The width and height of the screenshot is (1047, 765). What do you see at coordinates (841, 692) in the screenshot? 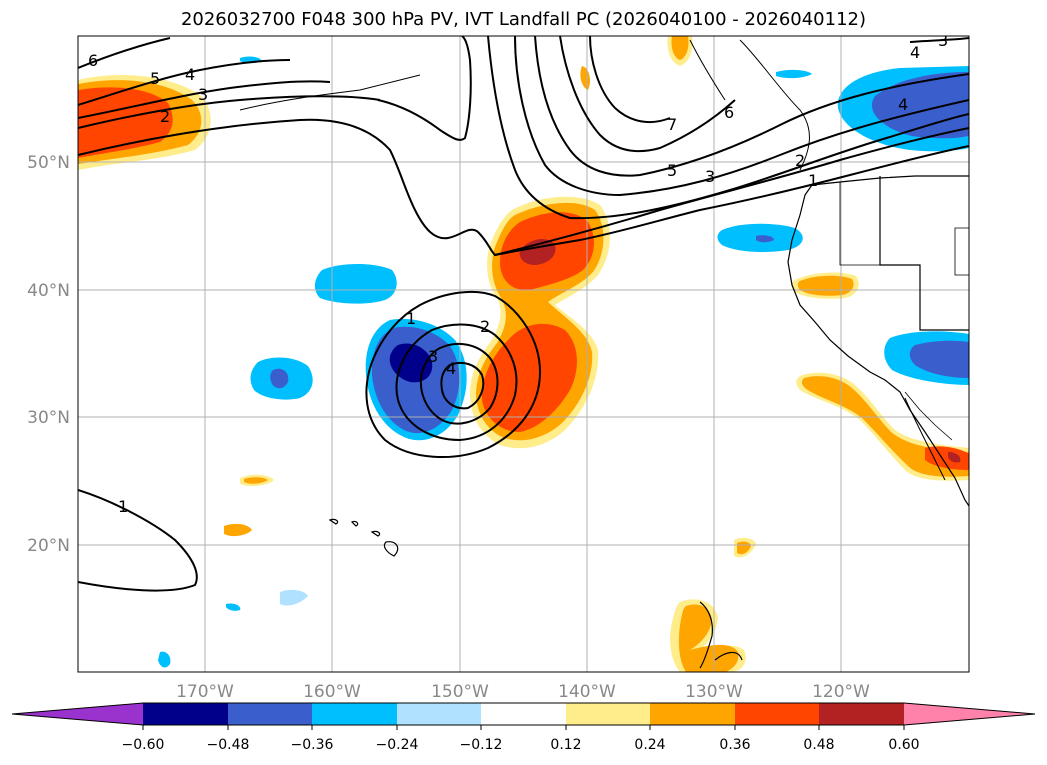
I see `lon-label: 120°W` at bounding box center [841, 692].